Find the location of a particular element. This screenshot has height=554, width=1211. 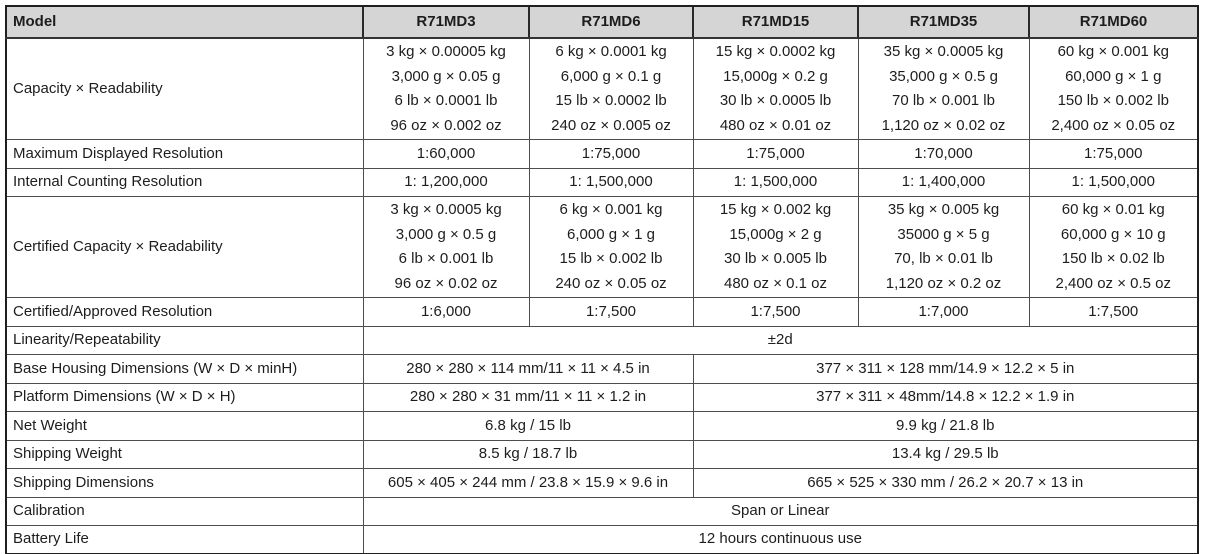

row-label: Linearity/Repeatability is located at coordinates (184, 340).